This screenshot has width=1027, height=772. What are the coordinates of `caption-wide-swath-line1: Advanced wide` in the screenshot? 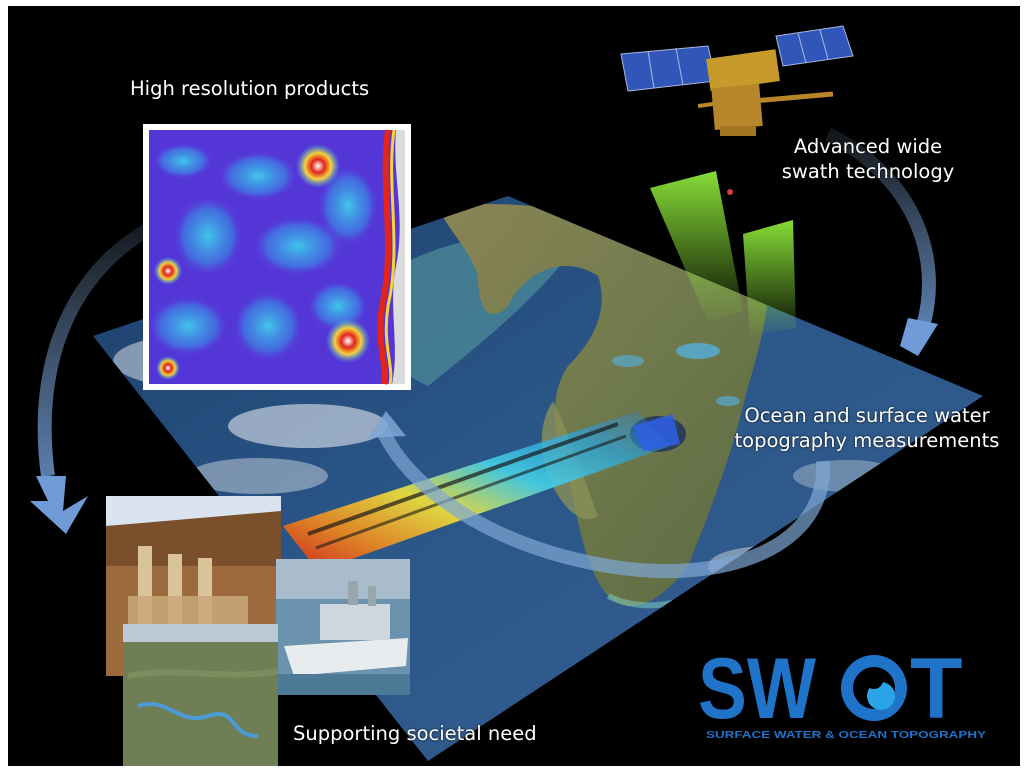 It's located at (868, 146).